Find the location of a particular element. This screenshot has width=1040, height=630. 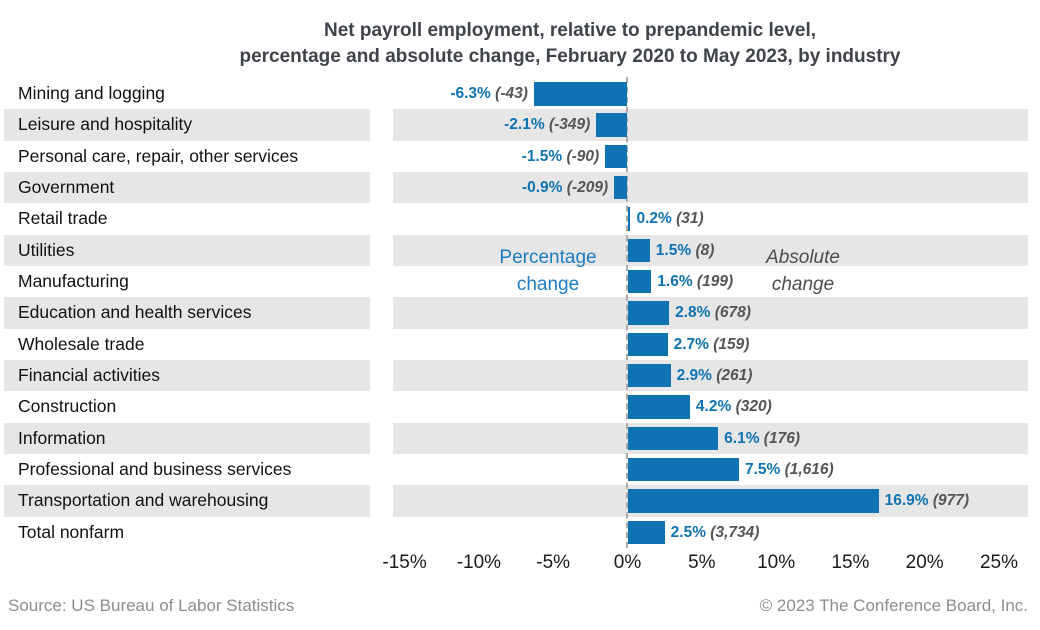

x-axis-tick-label: -10% is located at coordinates (479, 562).